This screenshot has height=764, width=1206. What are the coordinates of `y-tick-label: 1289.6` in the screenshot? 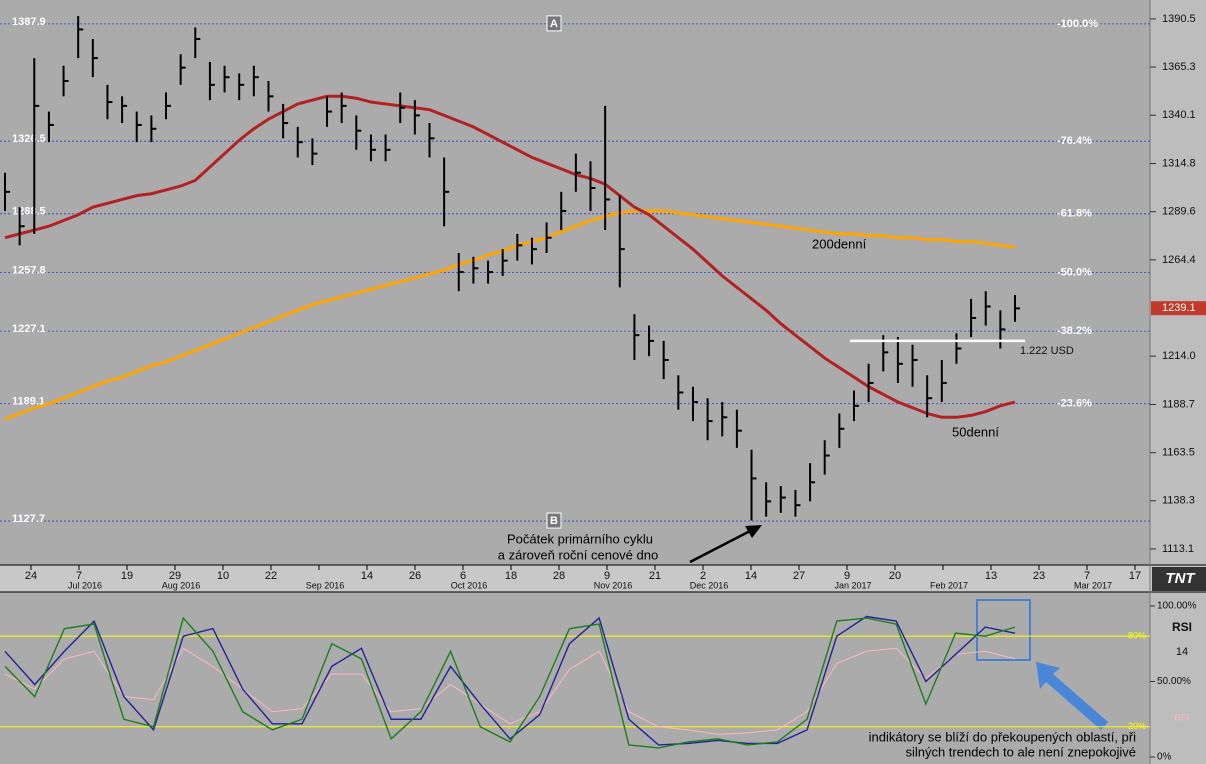 It's located at (1179, 212).